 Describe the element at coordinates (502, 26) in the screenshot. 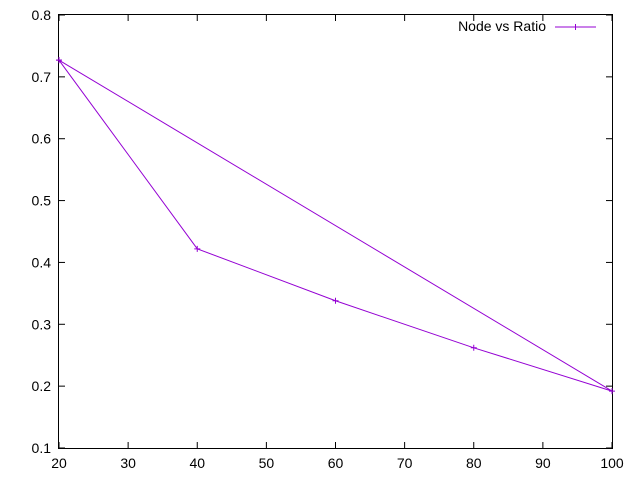

I see `legend-label: Node vs Ratio` at that location.